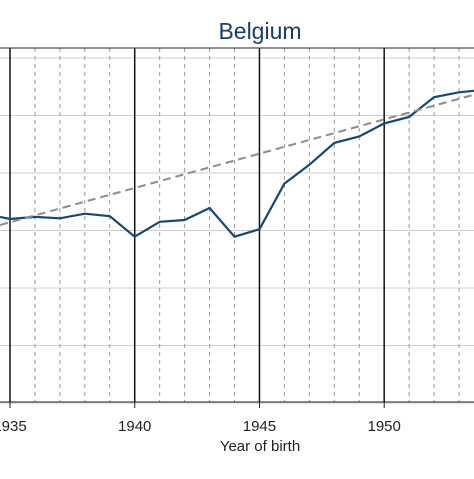 The image size is (474, 479). Describe the element at coordinates (384, 426) in the screenshot. I see `x-tick-label: 1950` at that location.